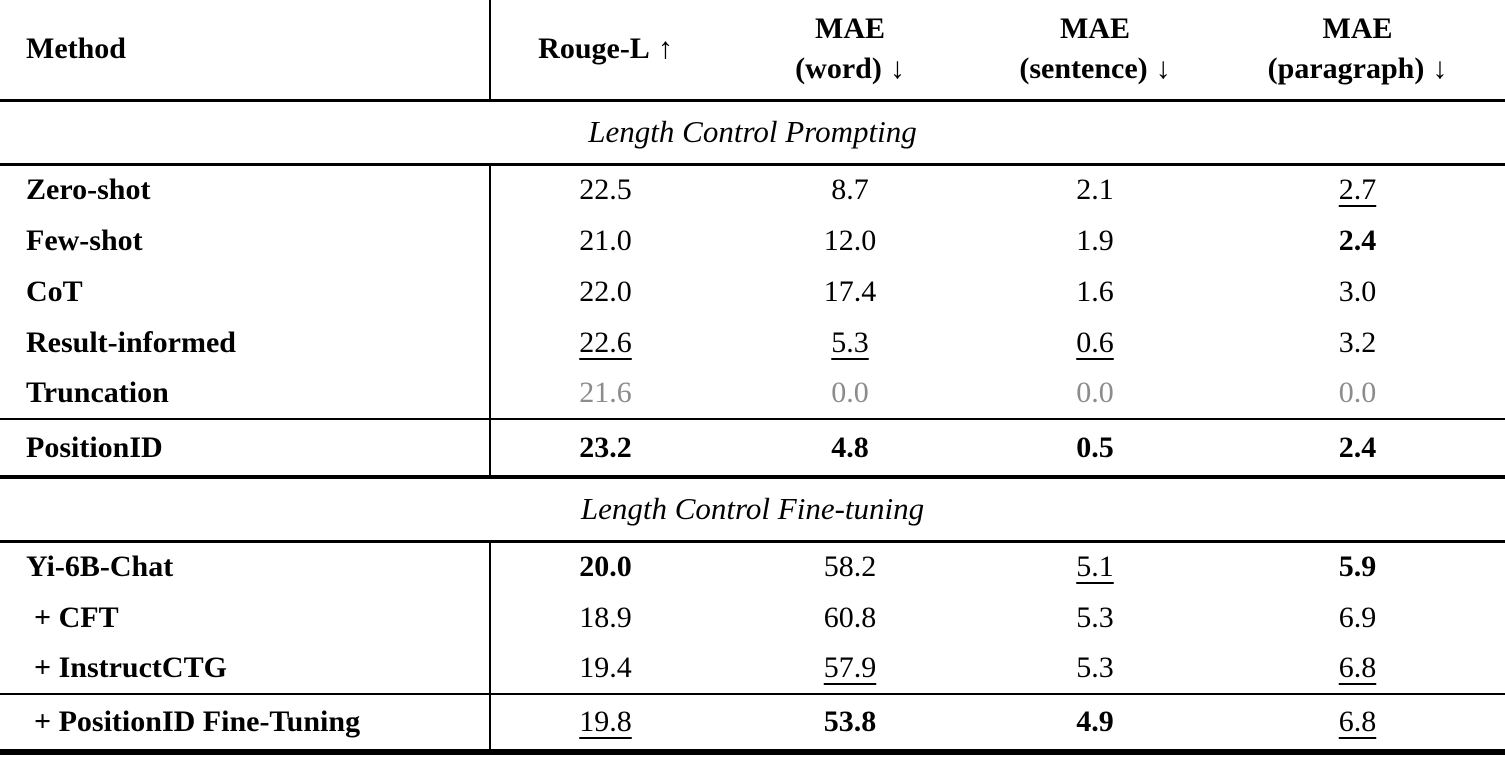  Describe the element at coordinates (130, 667) in the screenshot. I see `method-label: + InstructCTG` at that location.